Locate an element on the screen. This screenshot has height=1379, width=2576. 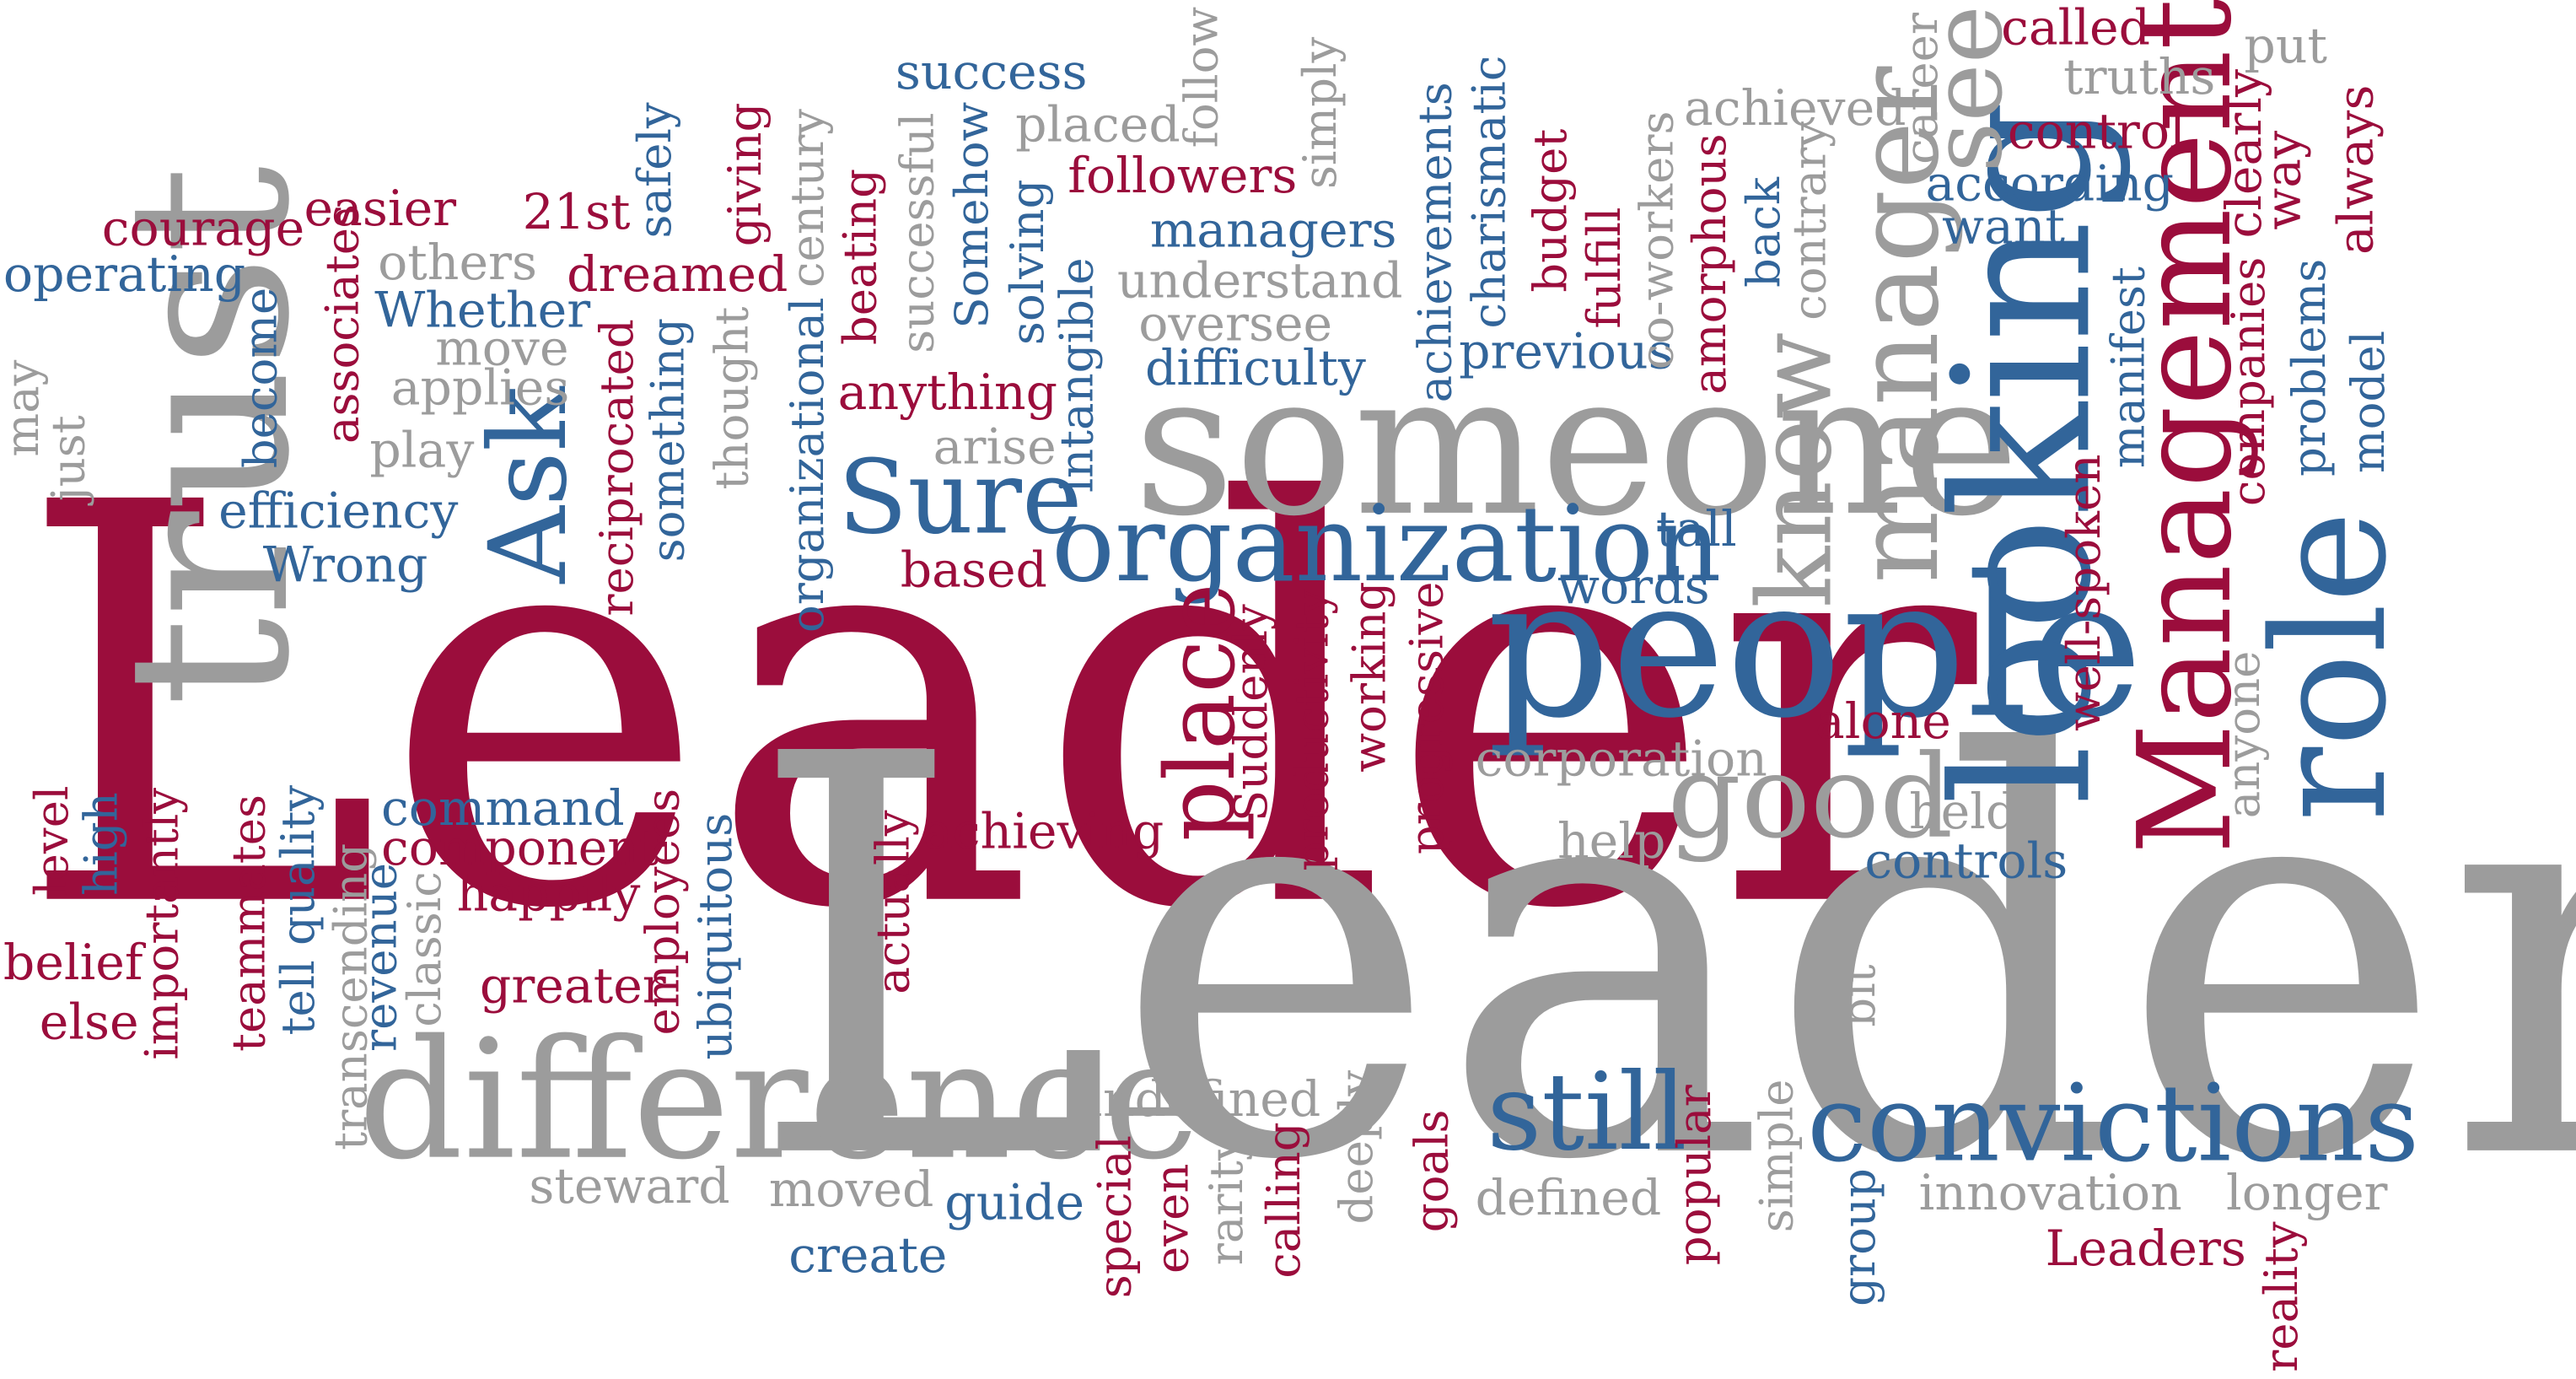
word-someone: someone is located at coordinates (1576, 446).